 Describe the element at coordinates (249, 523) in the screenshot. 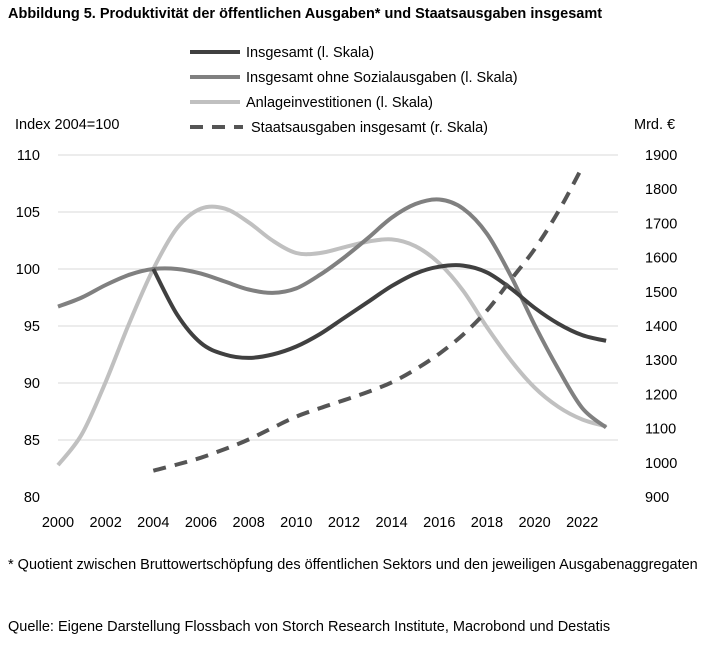

I see `x-tick-label: 2008` at that location.